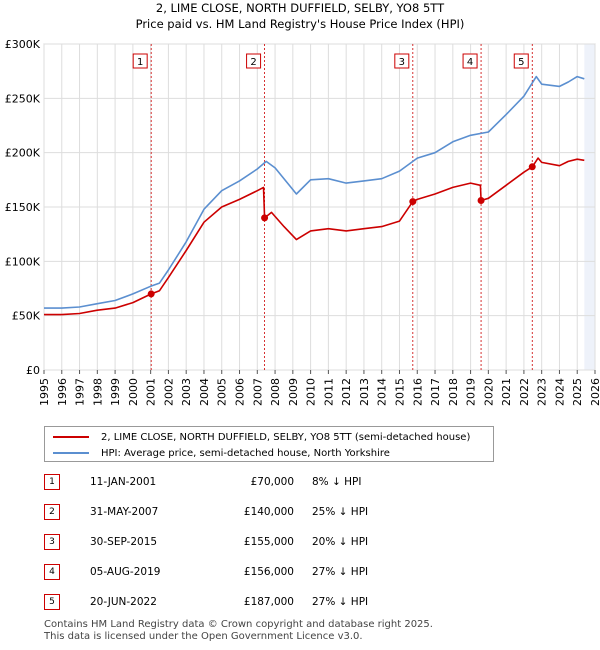 The height and width of the screenshot is (650, 600). Describe the element at coordinates (204, 392) in the screenshot. I see `x-tick-label: 2004` at that location.